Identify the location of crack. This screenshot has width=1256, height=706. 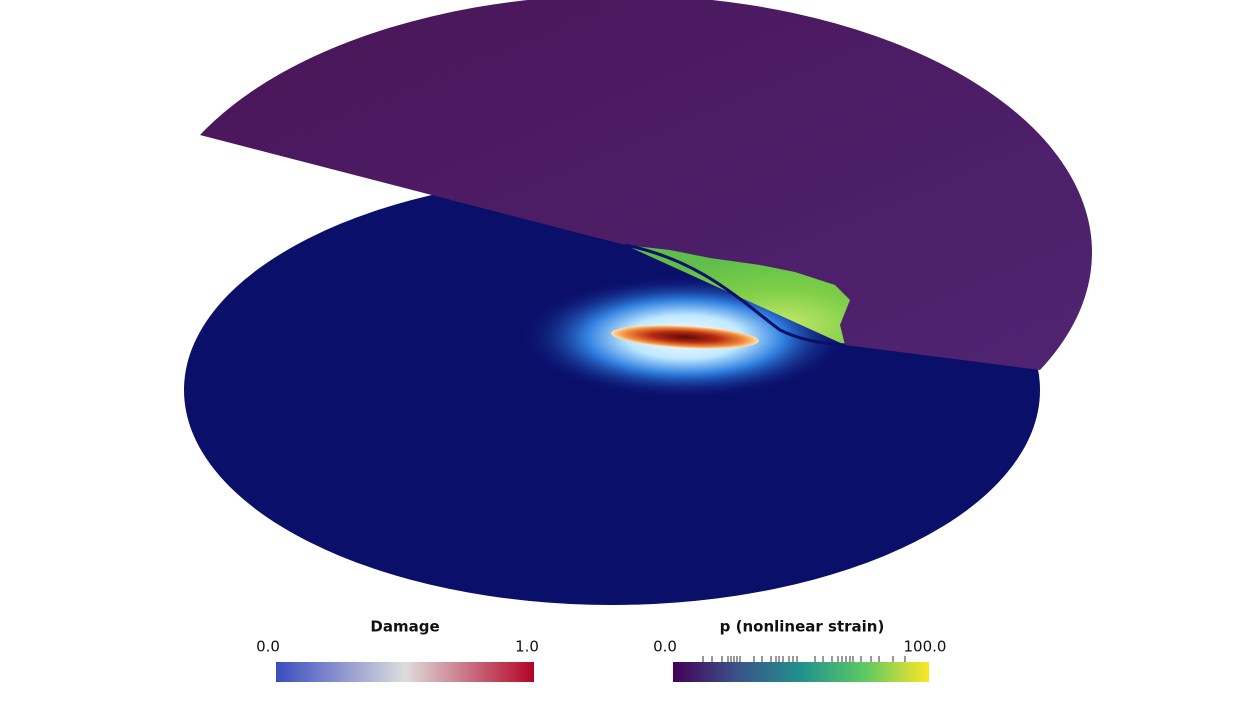
(685, 337).